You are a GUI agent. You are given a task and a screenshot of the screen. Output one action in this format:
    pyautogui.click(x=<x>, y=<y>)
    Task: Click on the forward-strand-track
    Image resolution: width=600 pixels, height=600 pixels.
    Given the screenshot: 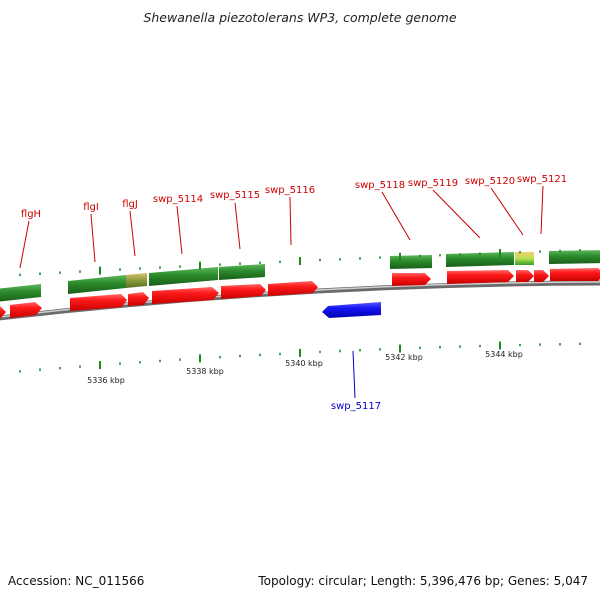 What is the action you would take?
    pyautogui.click(x=300, y=293)
    